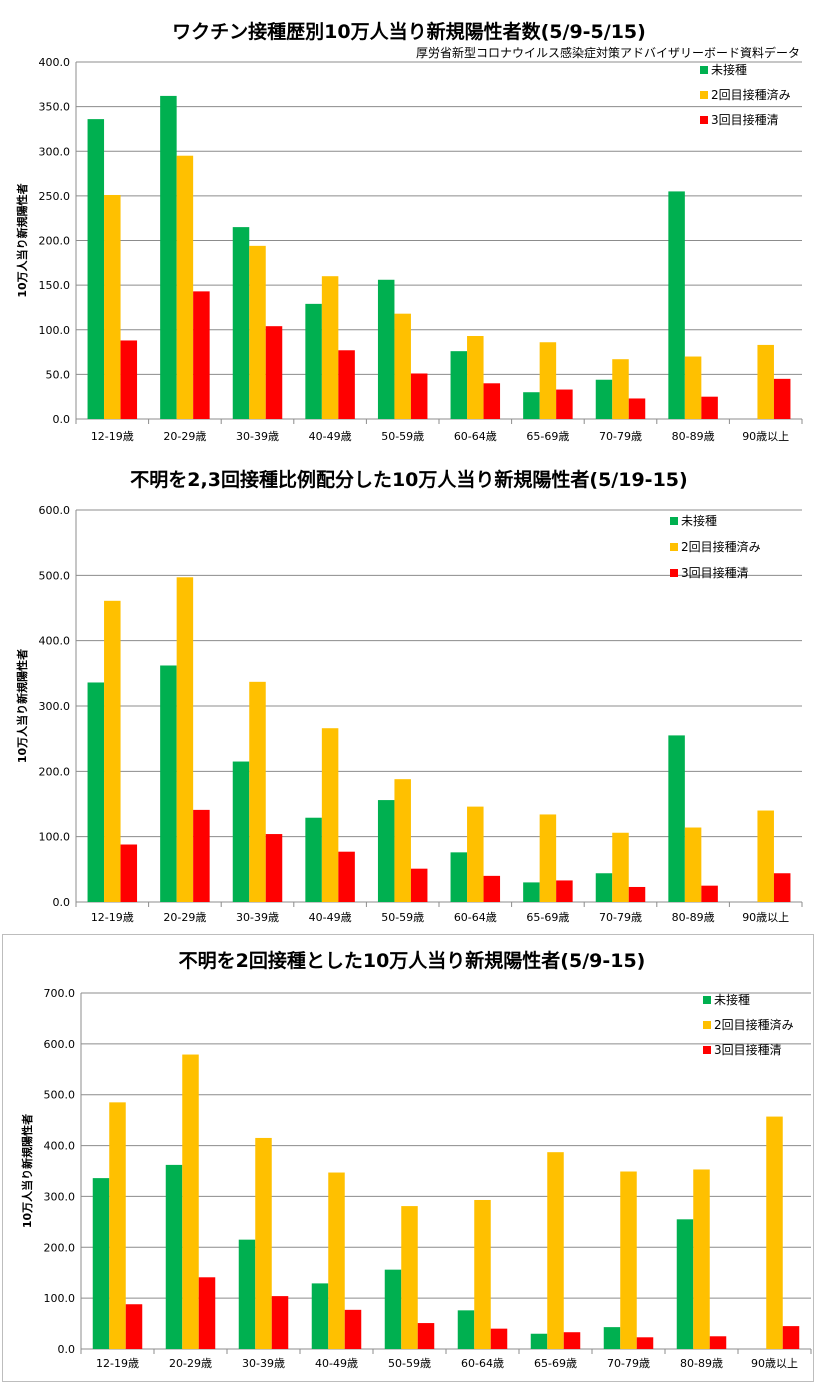  I want to click on y-tick-label: 700.0, so click(60, 993).